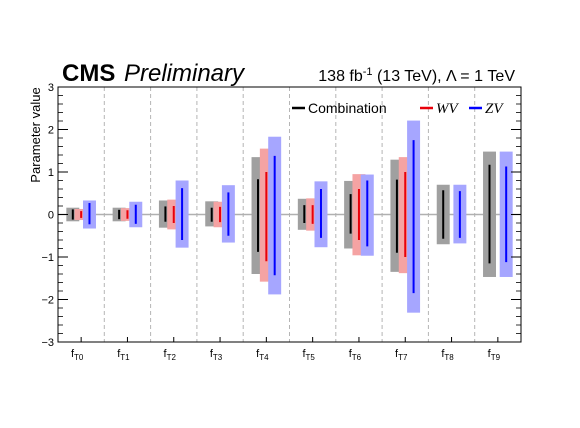  Describe the element at coordinates (51, 88) in the screenshot. I see `y-tick-label: 3` at that location.